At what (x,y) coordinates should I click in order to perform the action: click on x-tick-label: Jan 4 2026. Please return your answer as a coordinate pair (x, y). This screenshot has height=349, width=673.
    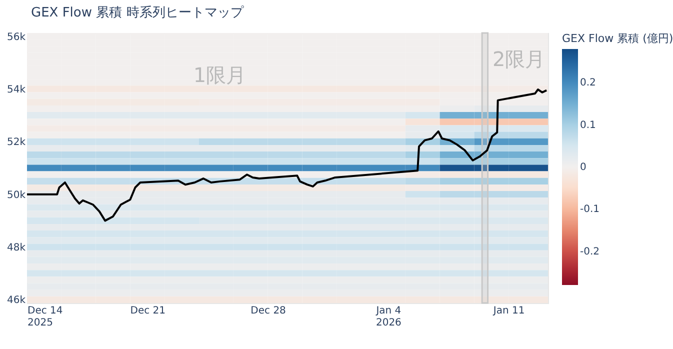
    Looking at the image, I should click on (388, 317).